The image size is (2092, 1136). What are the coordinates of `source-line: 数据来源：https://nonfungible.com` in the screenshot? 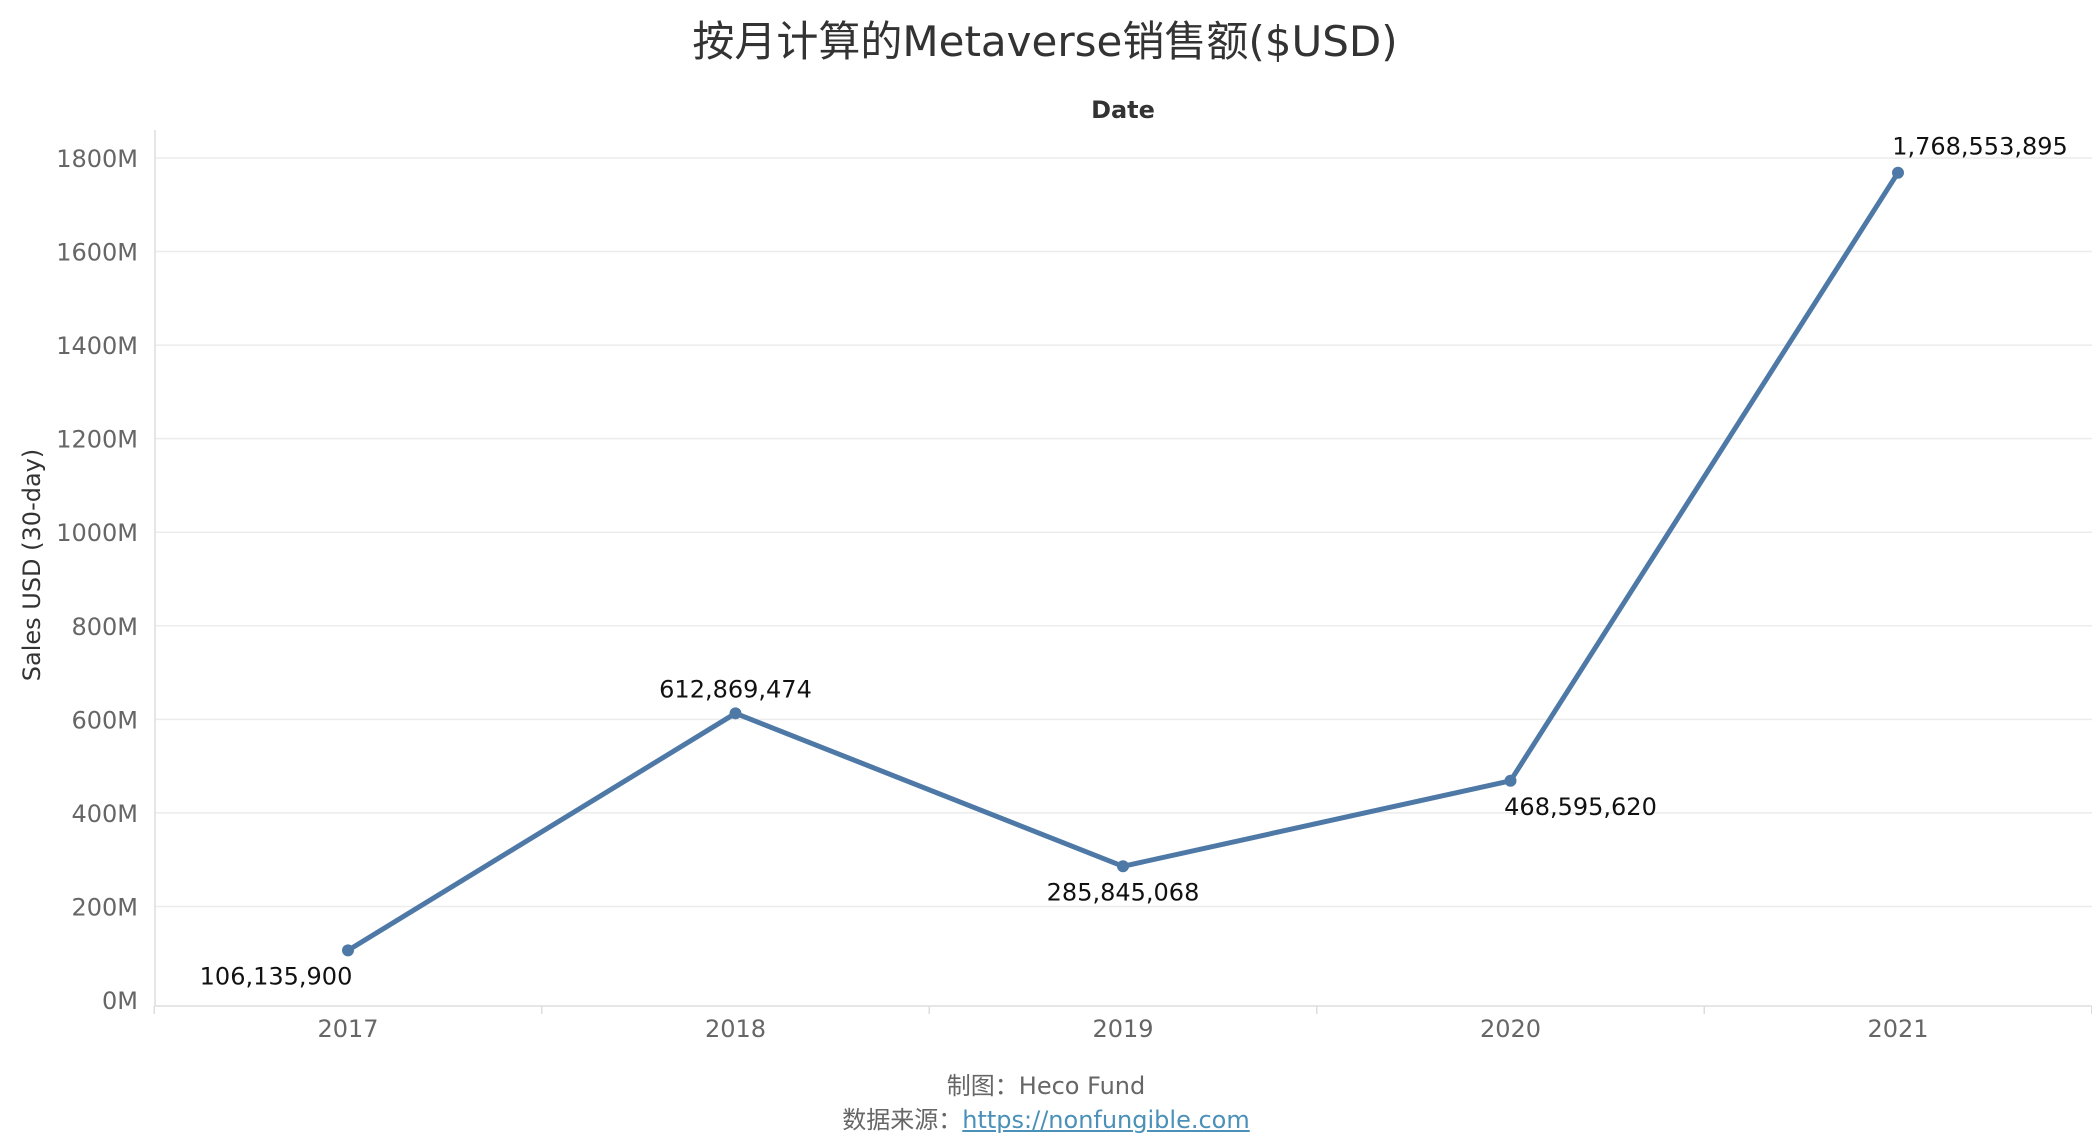 It's located at (1046, 1117).